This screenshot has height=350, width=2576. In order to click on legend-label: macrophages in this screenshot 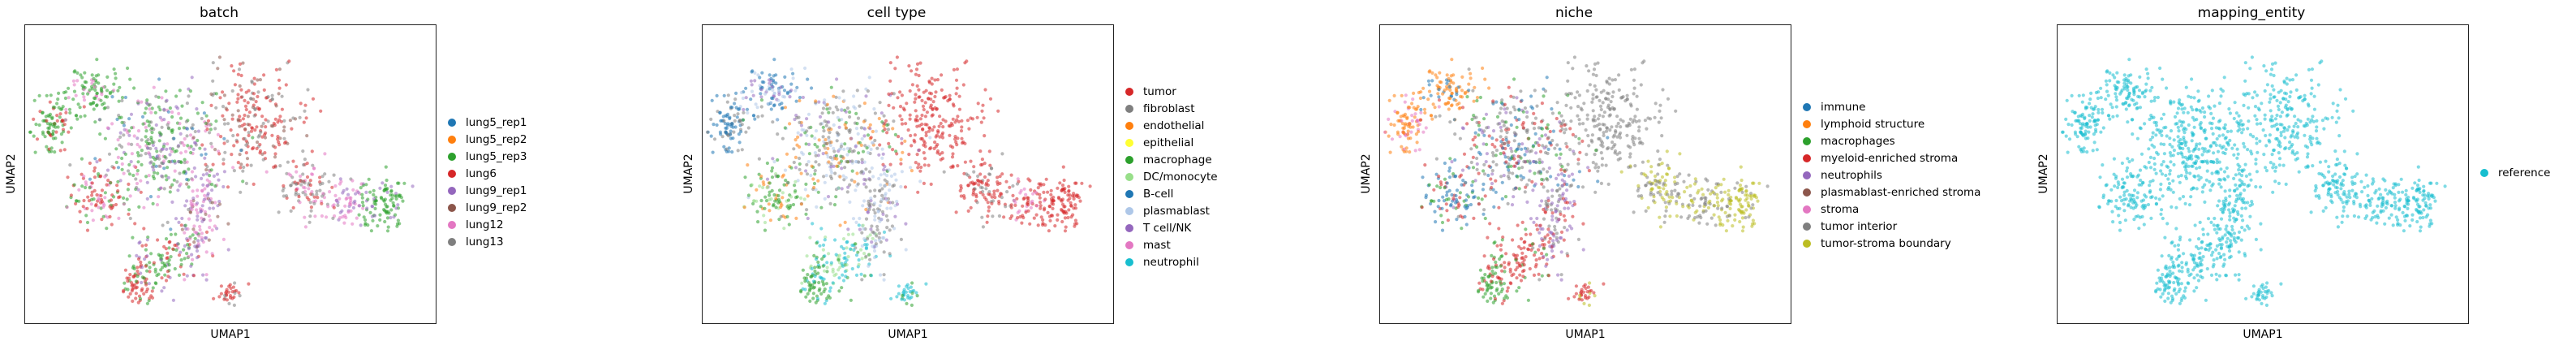, I will do `click(1858, 141)`.